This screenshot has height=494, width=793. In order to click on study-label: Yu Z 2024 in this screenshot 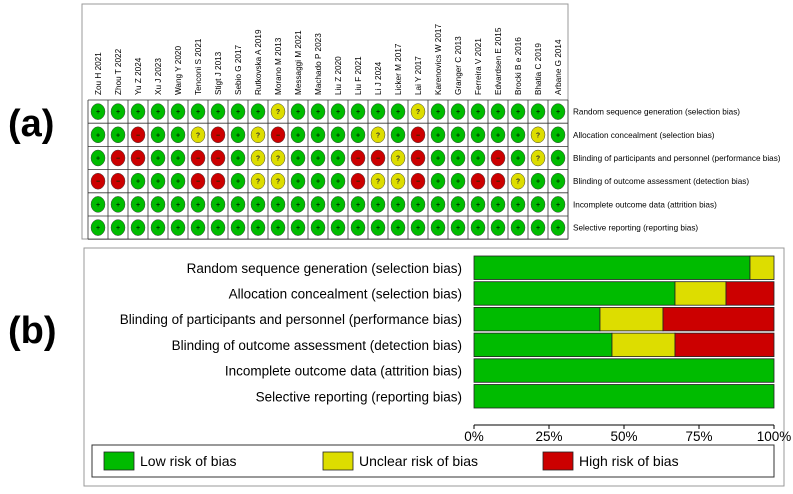, I will do `click(138, 76)`.